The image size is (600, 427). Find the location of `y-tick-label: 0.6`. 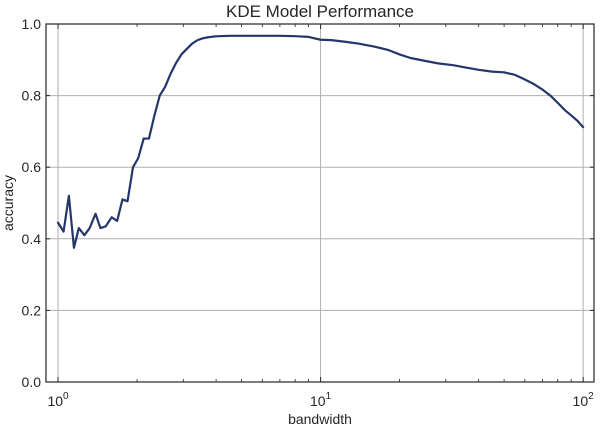

y-tick-label: 0.6 is located at coordinates (32, 167).